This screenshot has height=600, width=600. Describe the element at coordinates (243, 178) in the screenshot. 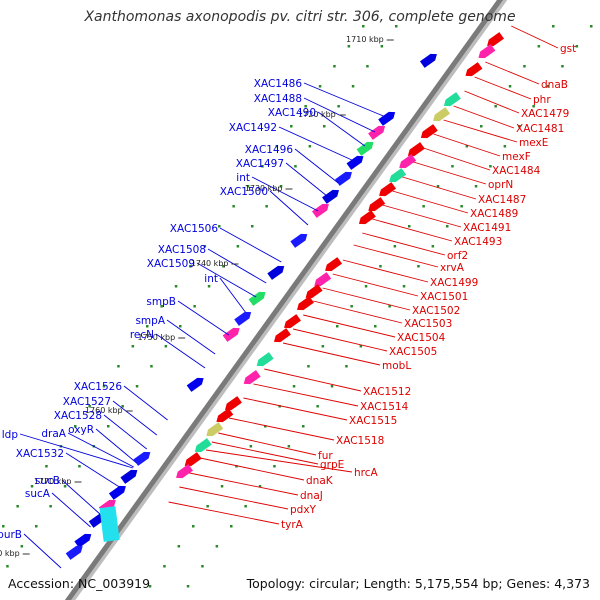

I see `forward-gene-label: int` at that location.